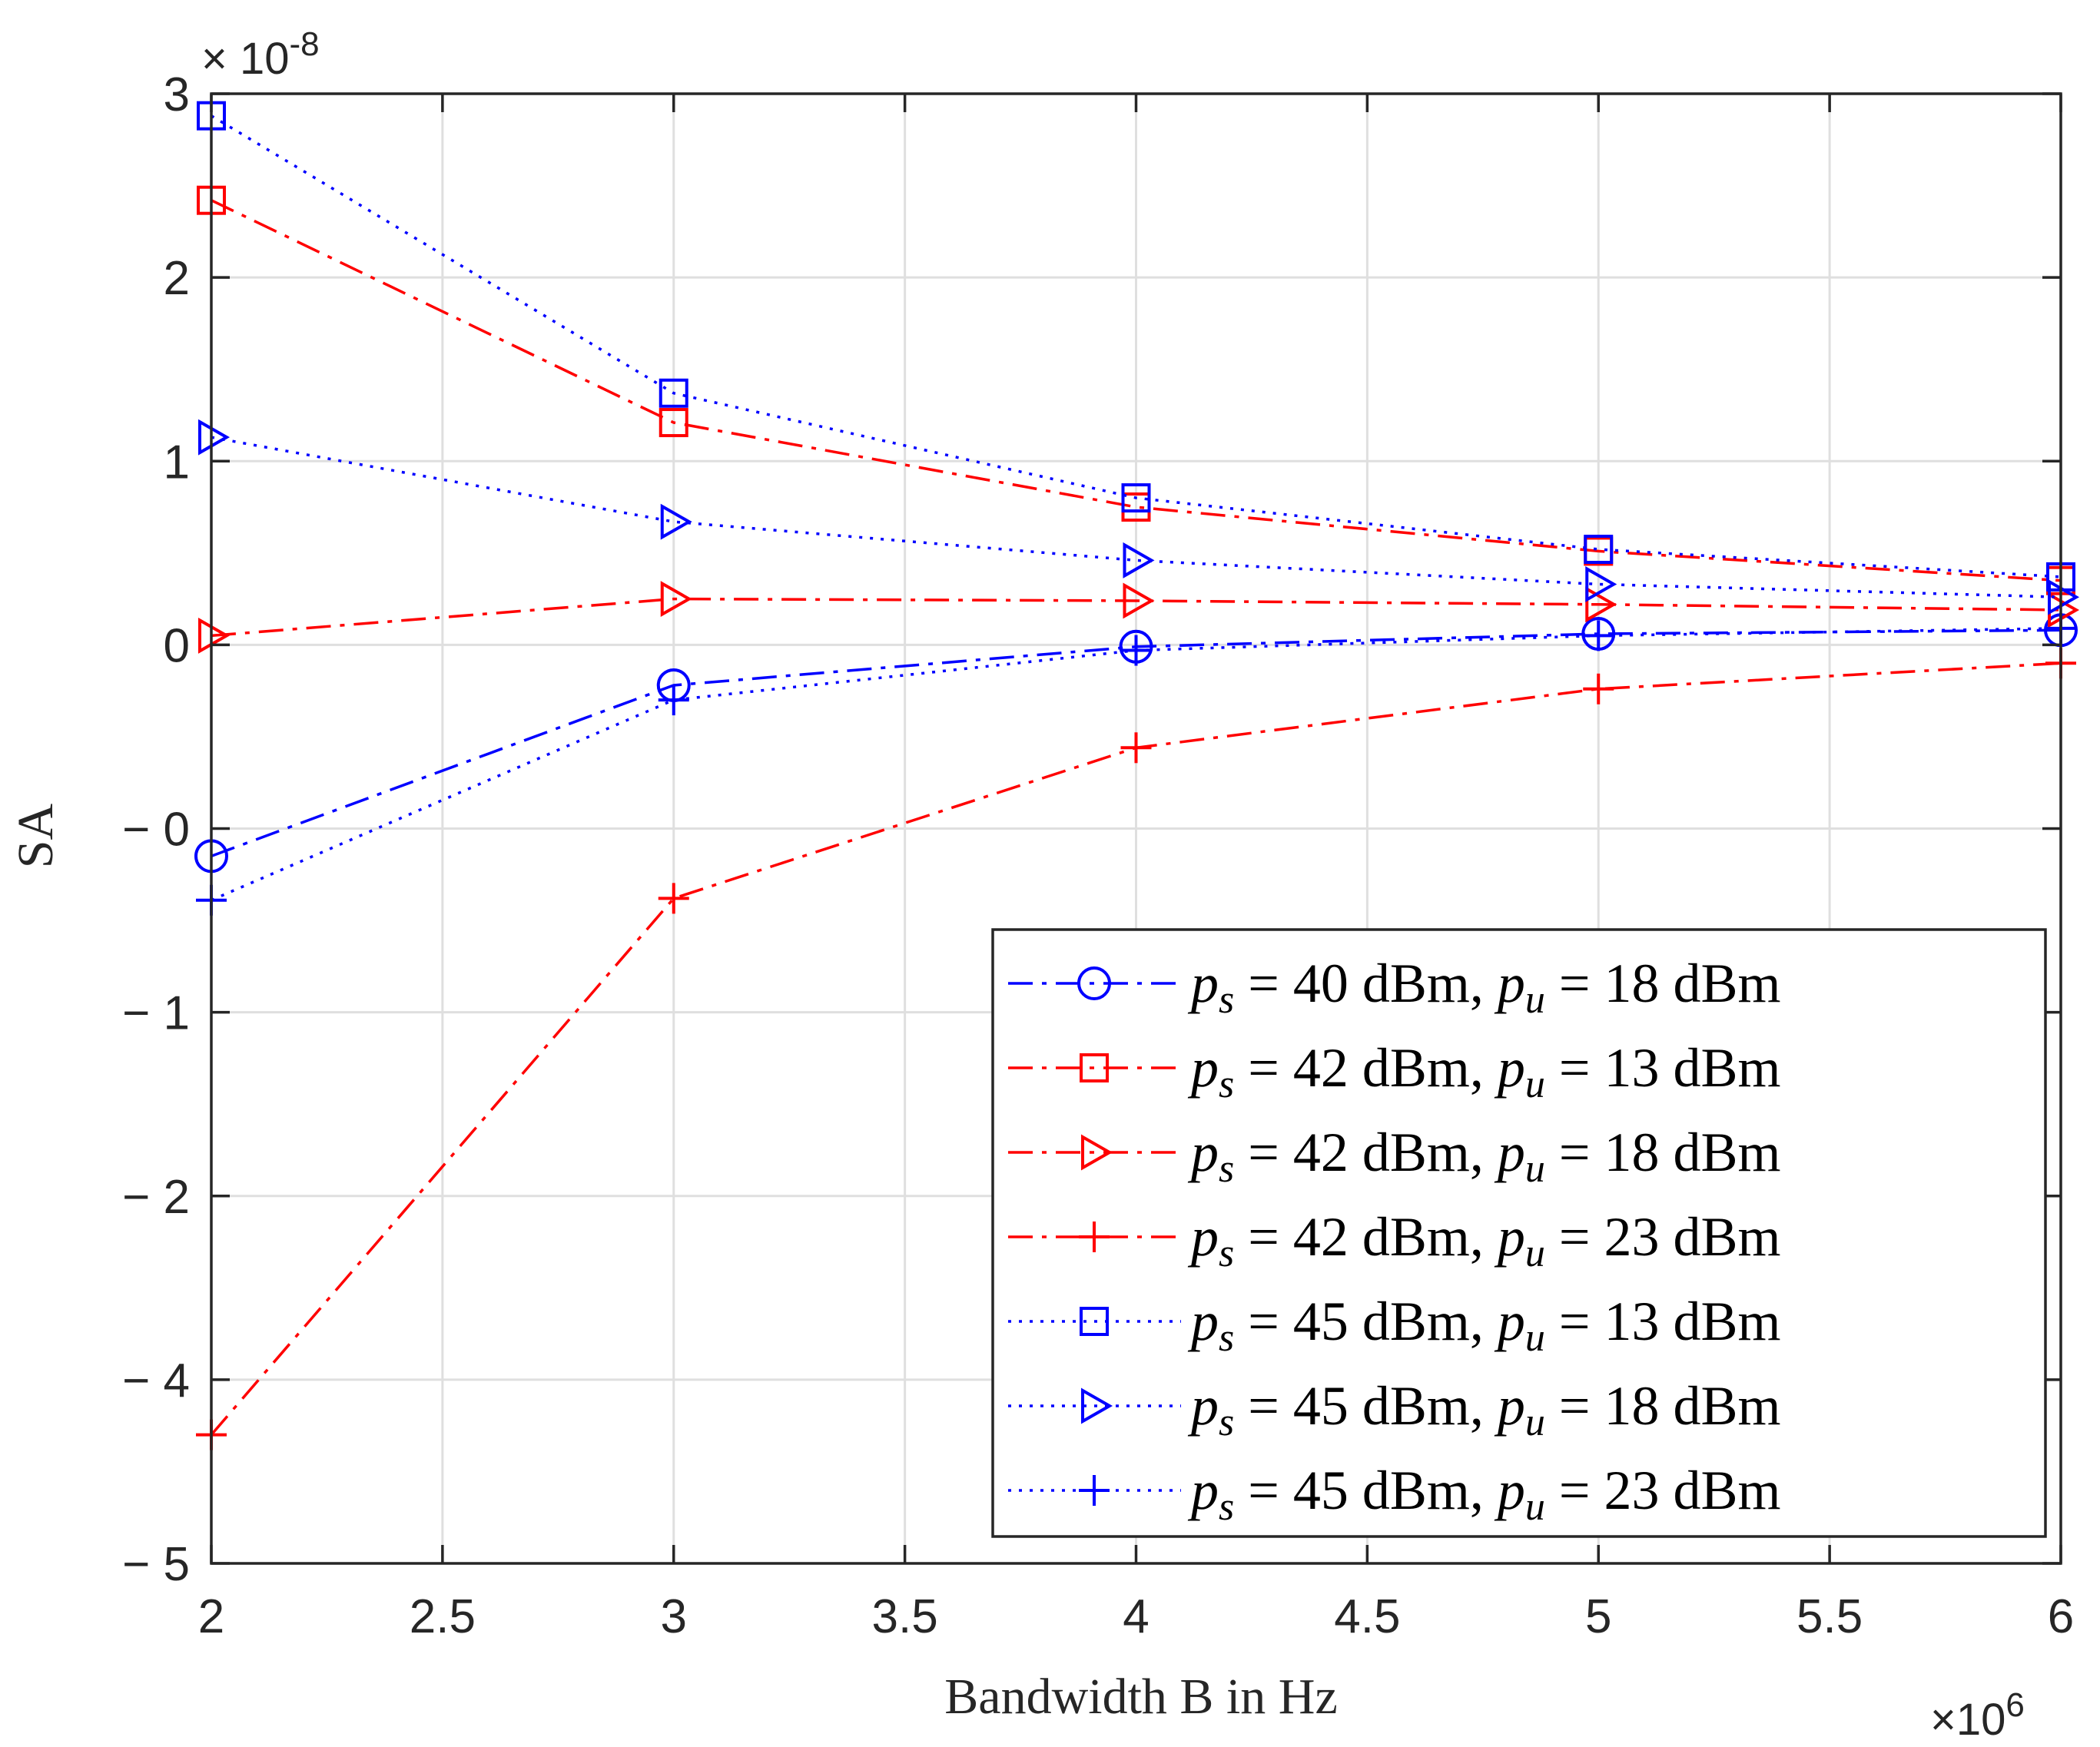 Image resolution: width=2100 pixels, height=1747 pixels. Describe the element at coordinates (211, 1616) in the screenshot. I see `x-tick-label: 2` at that location.